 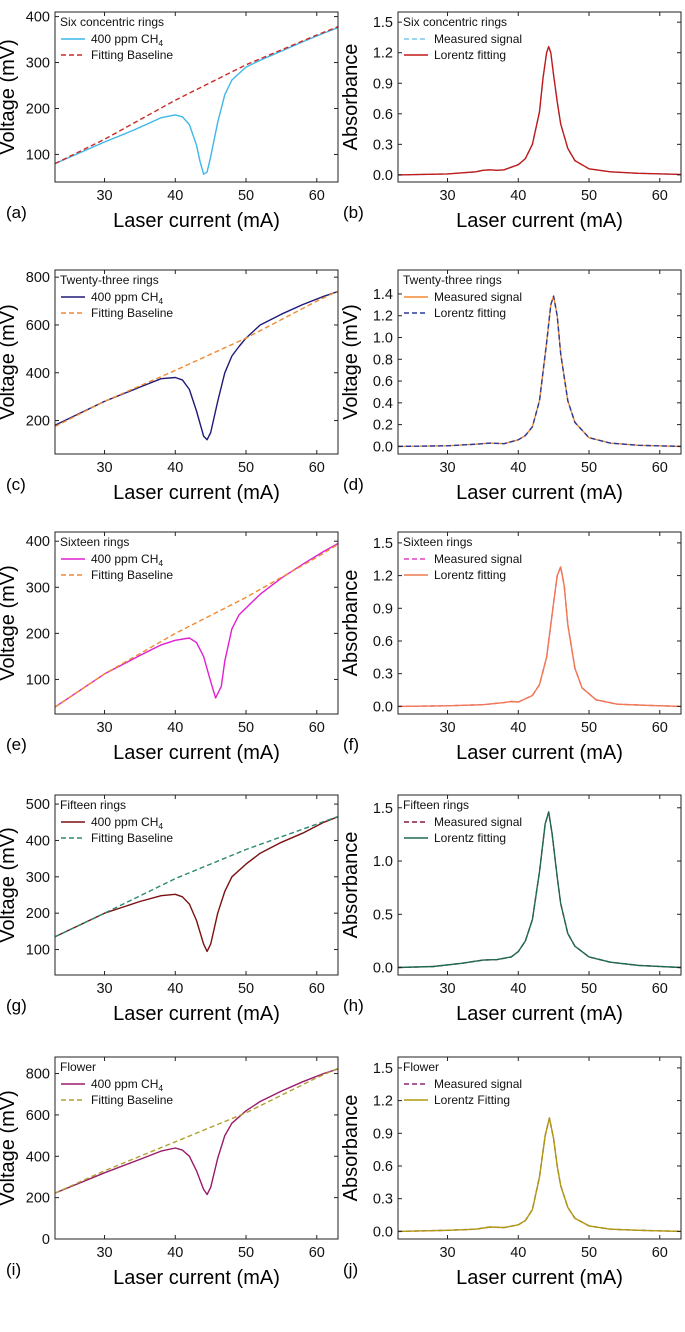 I want to click on panel-letter: (e), so click(x=16, y=744).